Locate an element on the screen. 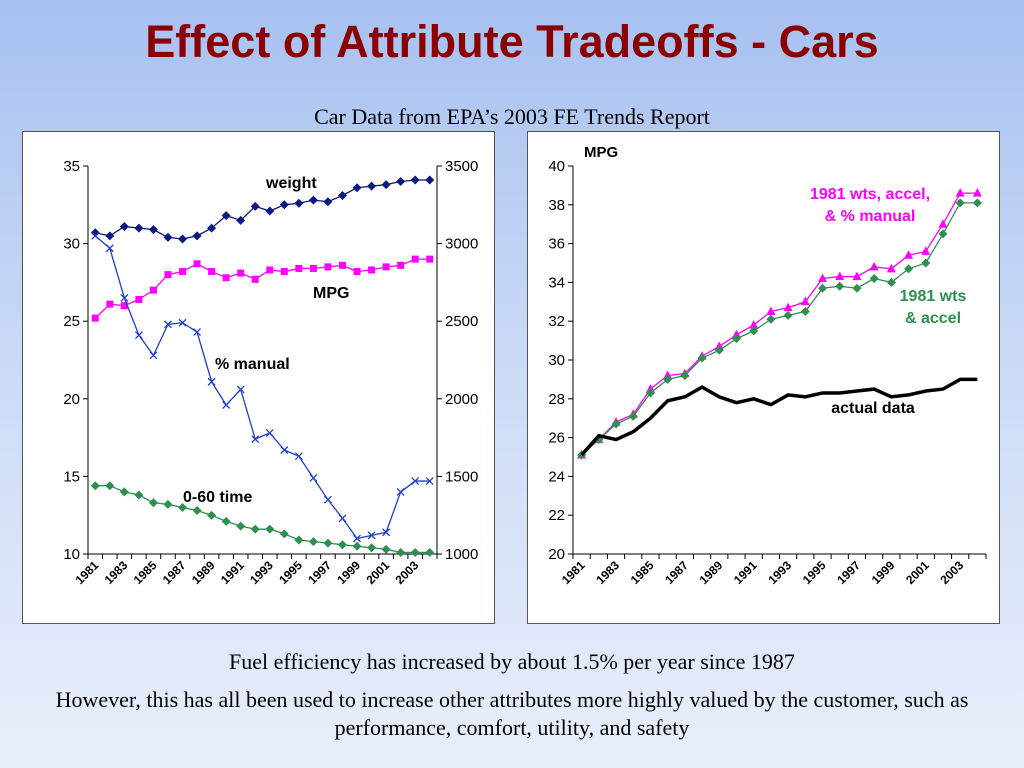 This screenshot has width=1024, height=768. left-x-tick-label: 1997 is located at coordinates (319, 572).